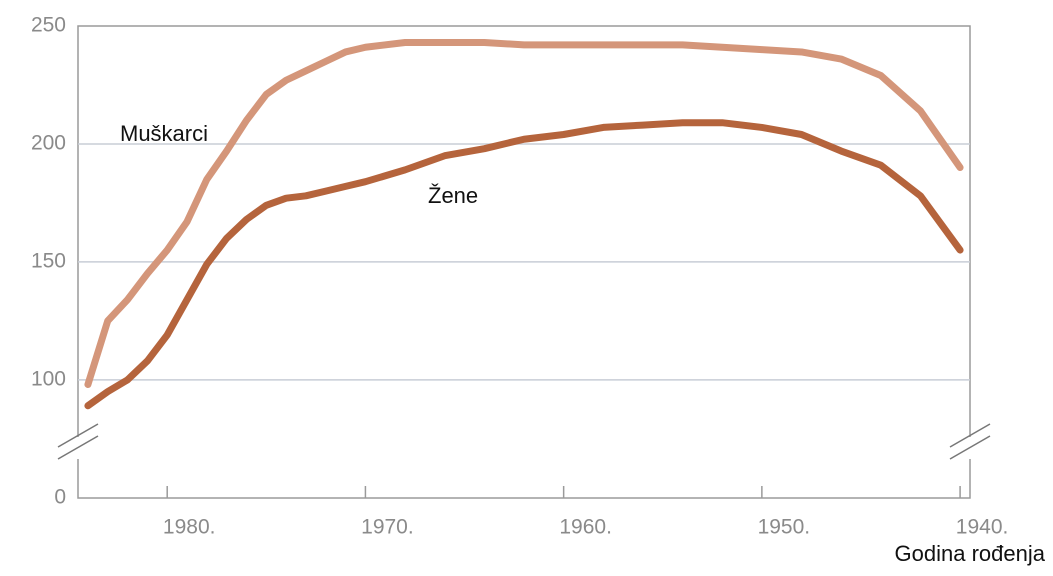 The image size is (1053, 576). I want to click on y-tick-label: 0, so click(60, 497).